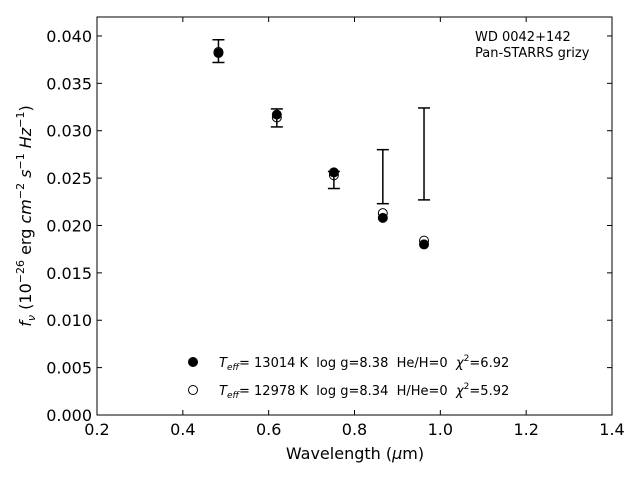 The width and height of the screenshot is (640, 480). What do you see at coordinates (193, 362) in the screenshot?
I see `legend-marker-filled` at bounding box center [193, 362].